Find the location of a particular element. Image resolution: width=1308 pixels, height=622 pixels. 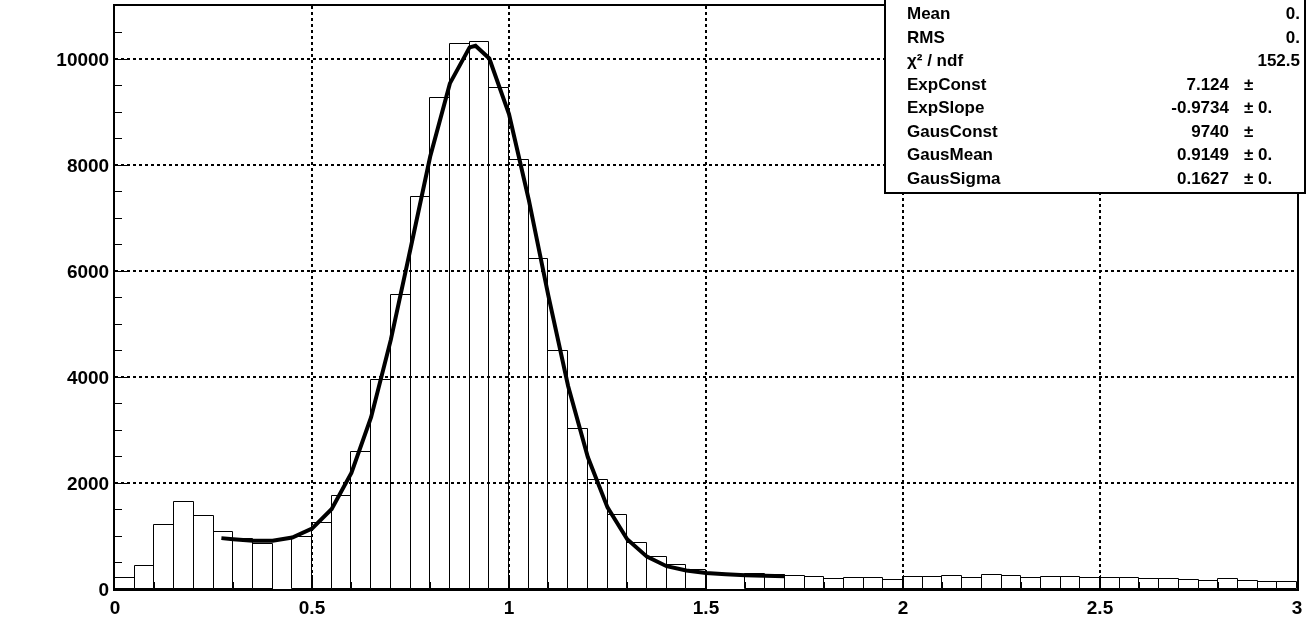

text: ExpSlope -0.9734 ± 0. is located at coordinates (1090, 107).